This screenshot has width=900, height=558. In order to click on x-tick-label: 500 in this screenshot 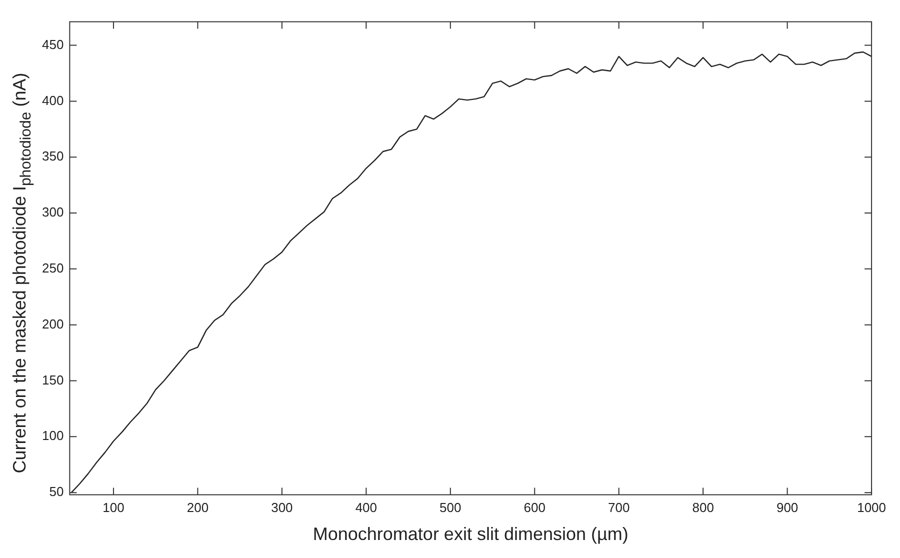, I will do `click(451, 508)`.